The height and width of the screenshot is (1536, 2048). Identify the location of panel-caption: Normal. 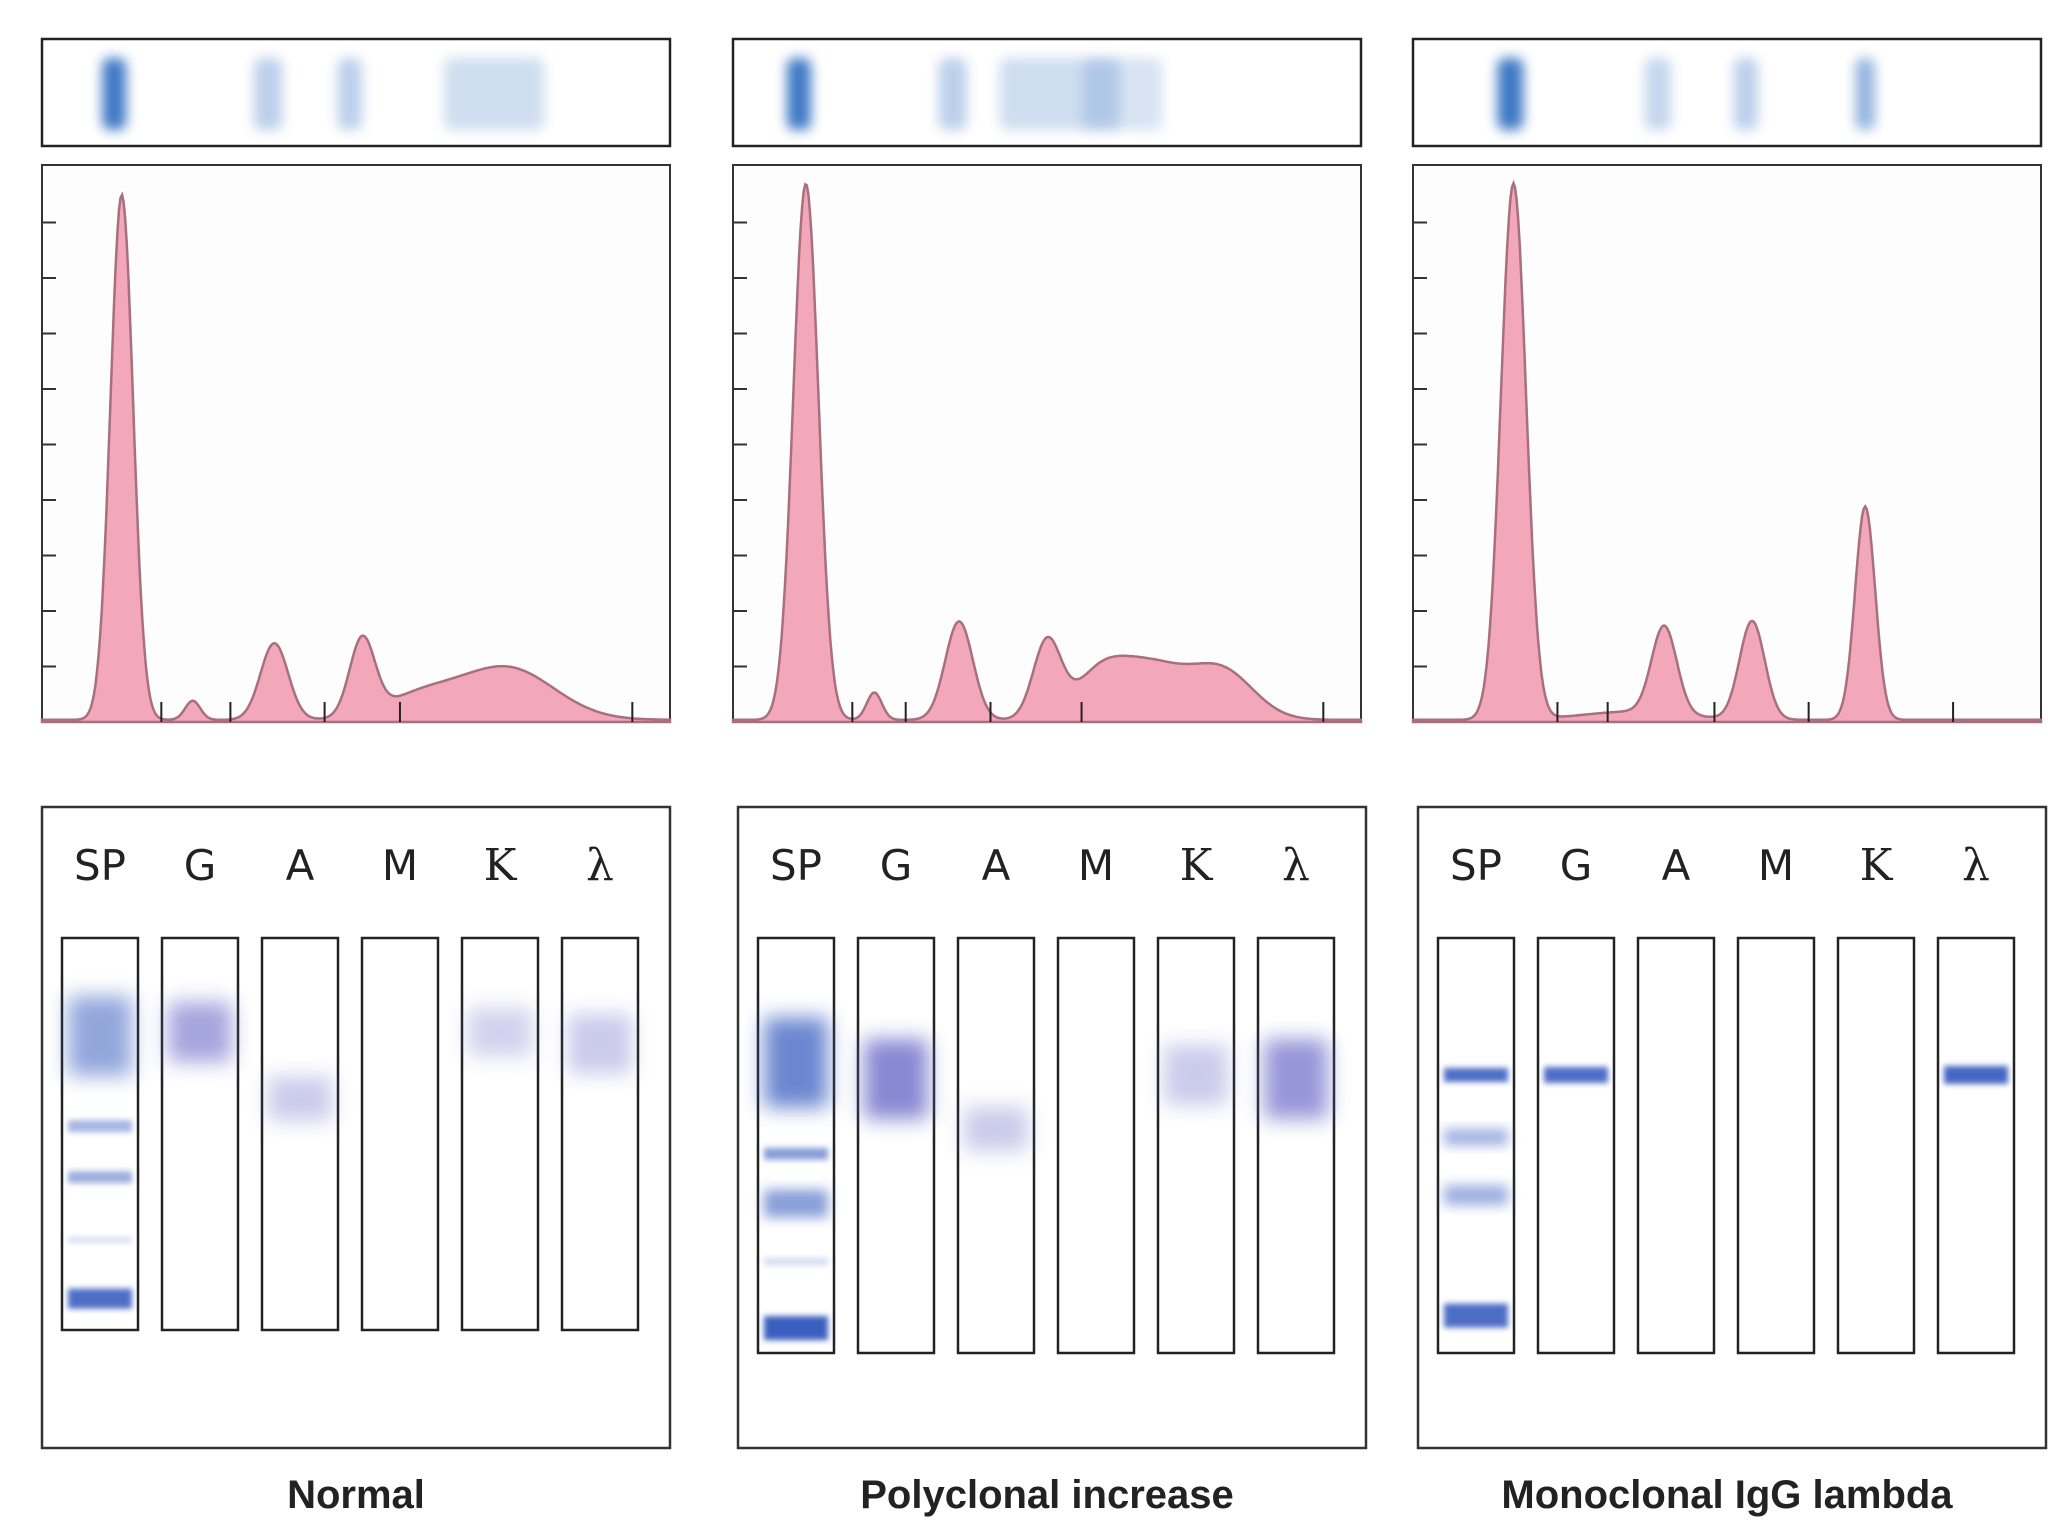
(356, 1495).